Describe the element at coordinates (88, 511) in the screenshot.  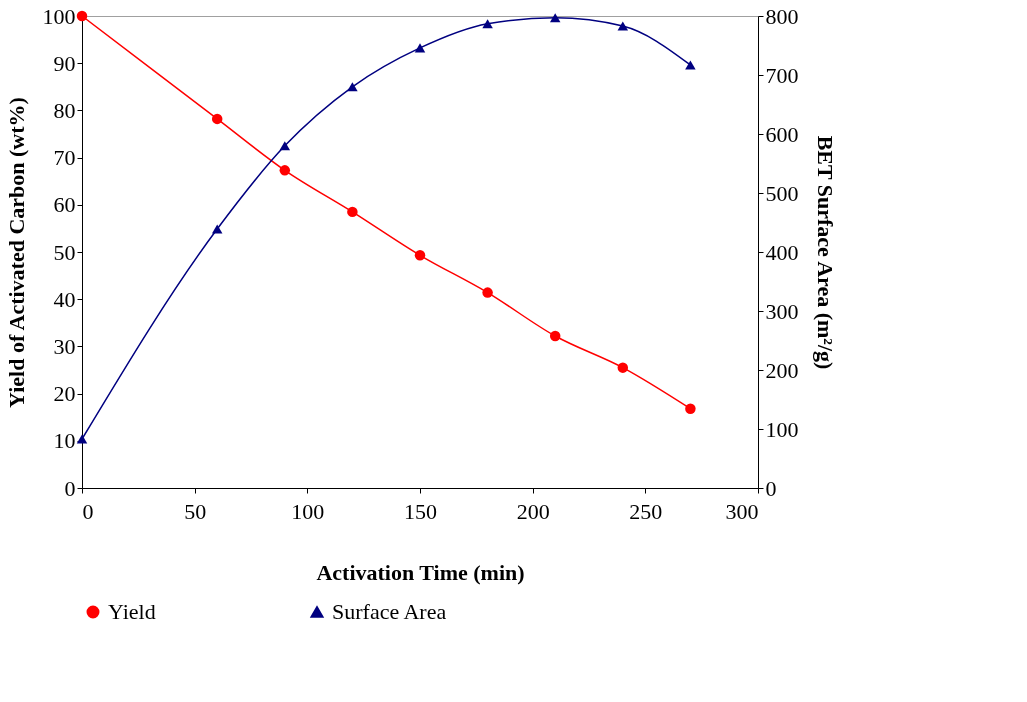
I see `x-tick-label: 0` at that location.